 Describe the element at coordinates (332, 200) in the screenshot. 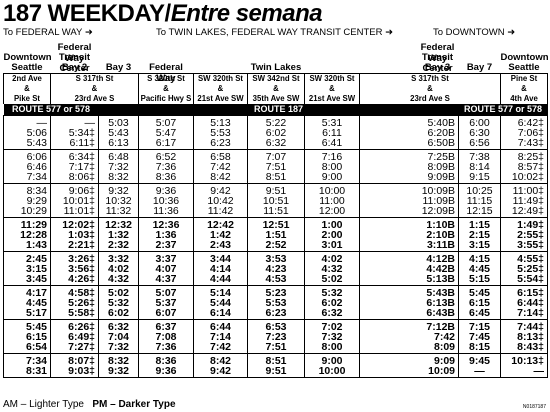

I see `time-cell: 10:00 11:00 12:00` at that location.